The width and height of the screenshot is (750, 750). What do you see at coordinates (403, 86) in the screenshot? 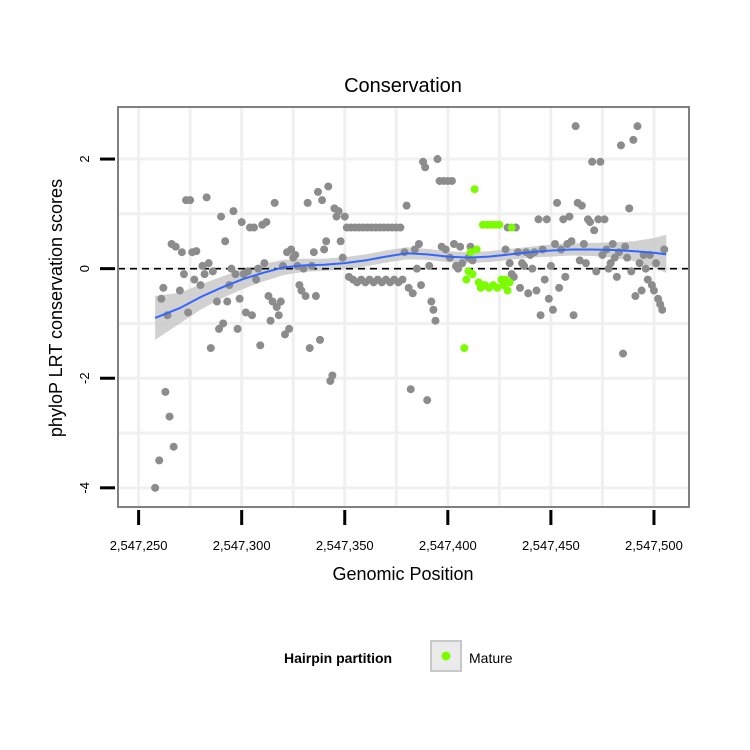
I see `chart-title: Conservation` at bounding box center [403, 86].